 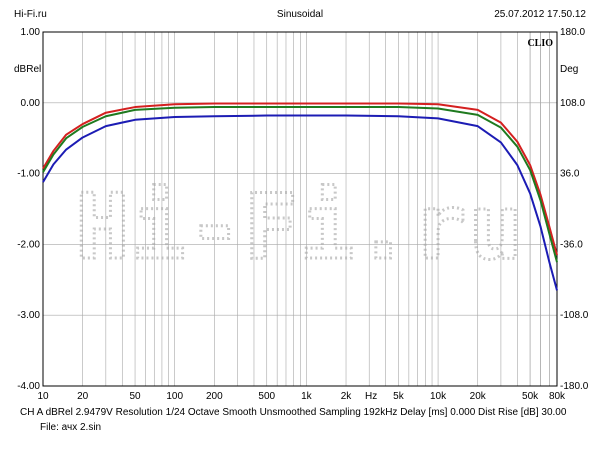 What do you see at coordinates (214, 396) in the screenshot?
I see `x-tick-label: 200` at bounding box center [214, 396].